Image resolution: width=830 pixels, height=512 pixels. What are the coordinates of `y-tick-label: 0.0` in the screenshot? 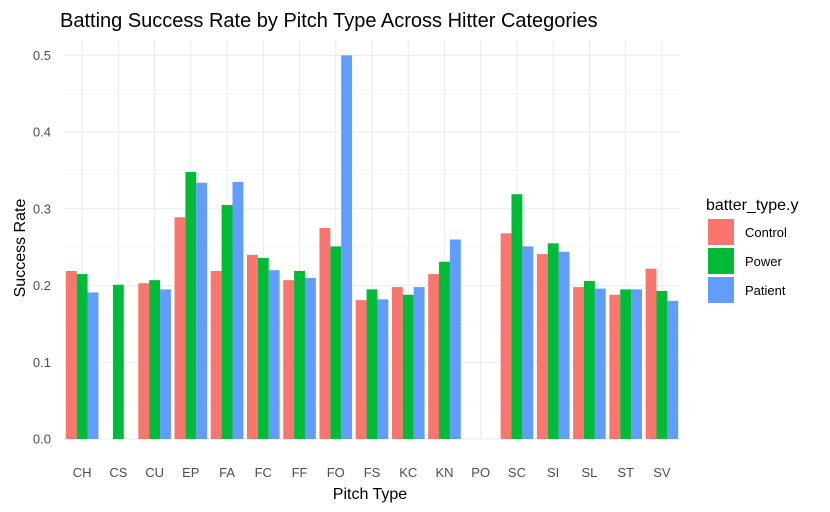 It's located at (42, 439).